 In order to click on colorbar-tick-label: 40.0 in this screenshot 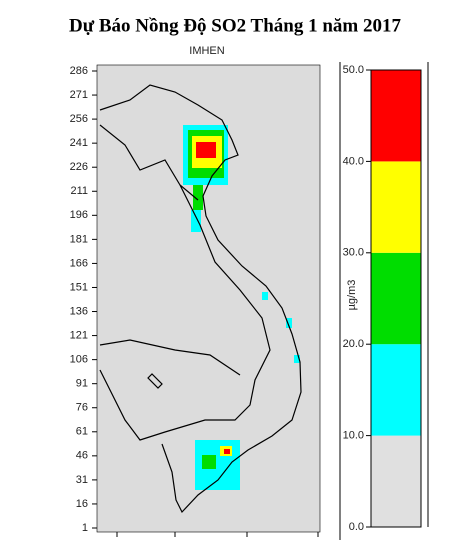, I will do `click(353, 161)`.